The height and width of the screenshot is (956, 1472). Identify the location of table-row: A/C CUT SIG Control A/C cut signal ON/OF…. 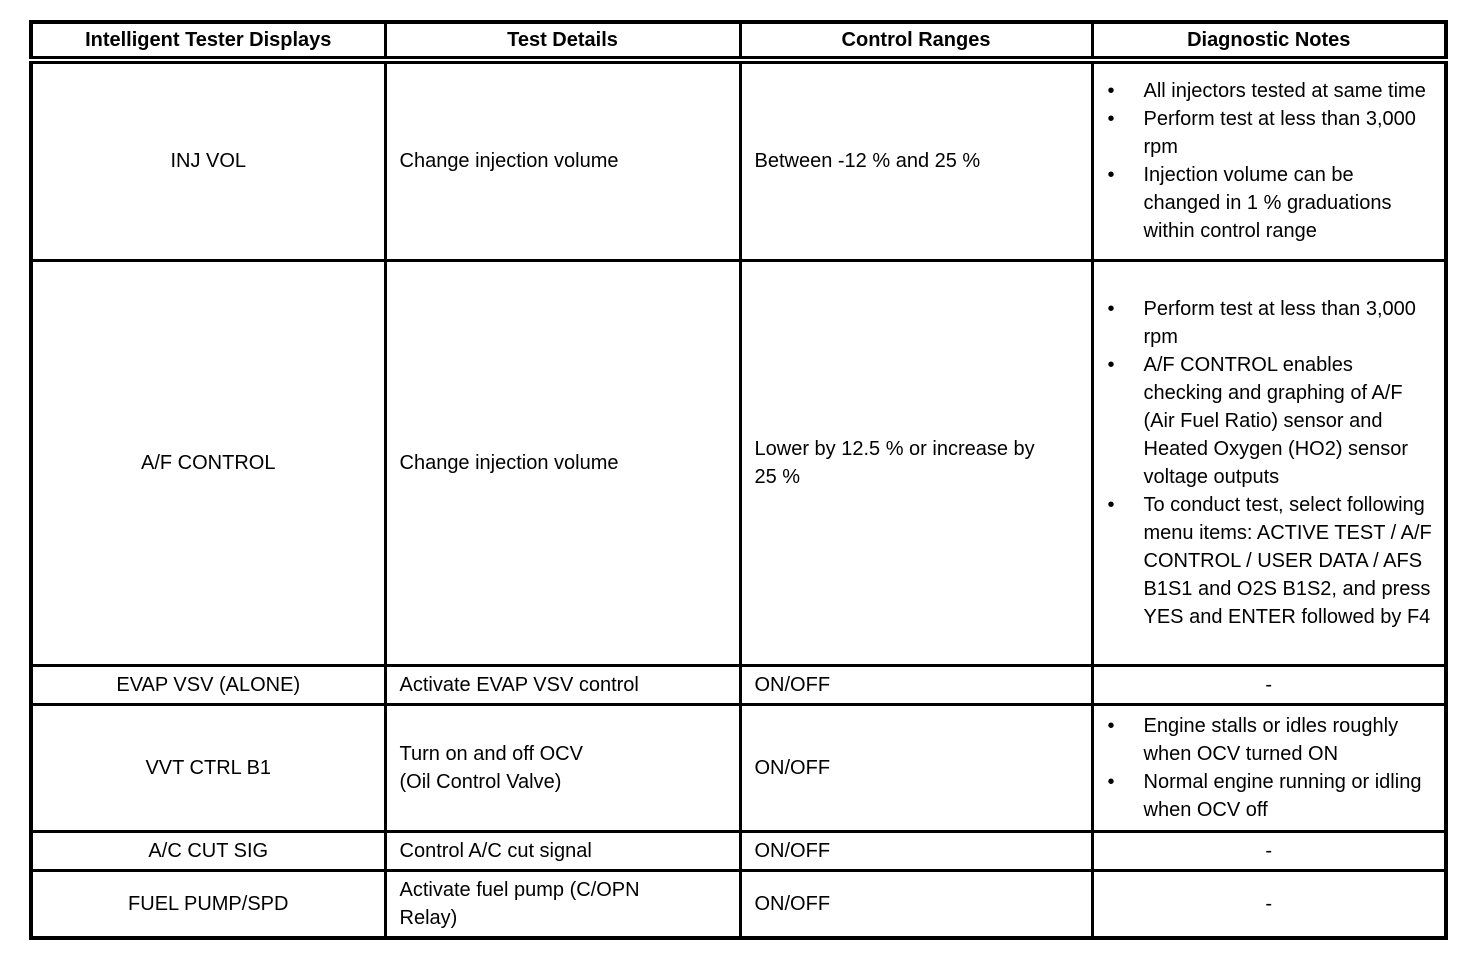
(738, 850).